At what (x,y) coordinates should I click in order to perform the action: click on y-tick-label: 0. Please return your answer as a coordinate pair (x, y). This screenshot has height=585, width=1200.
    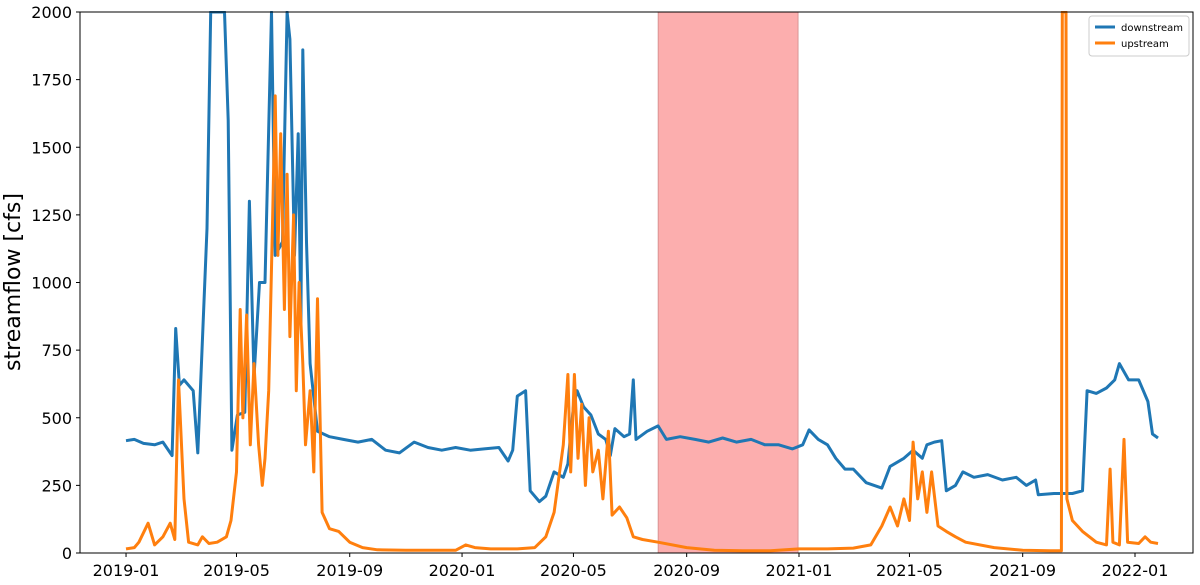
    Looking at the image, I should click on (67, 553).